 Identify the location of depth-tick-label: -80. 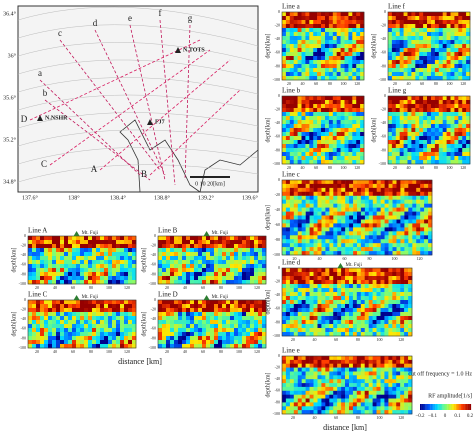
(383, 65).